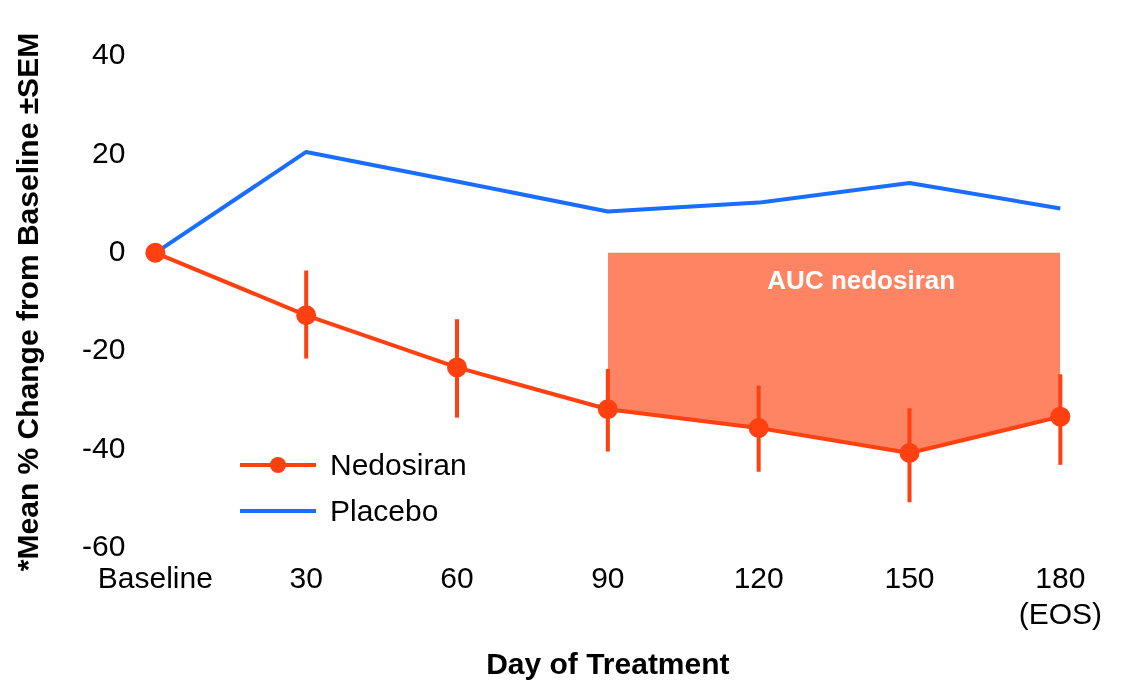 This screenshot has height=692, width=1124. I want to click on y-tick-label: -40, so click(104, 447).